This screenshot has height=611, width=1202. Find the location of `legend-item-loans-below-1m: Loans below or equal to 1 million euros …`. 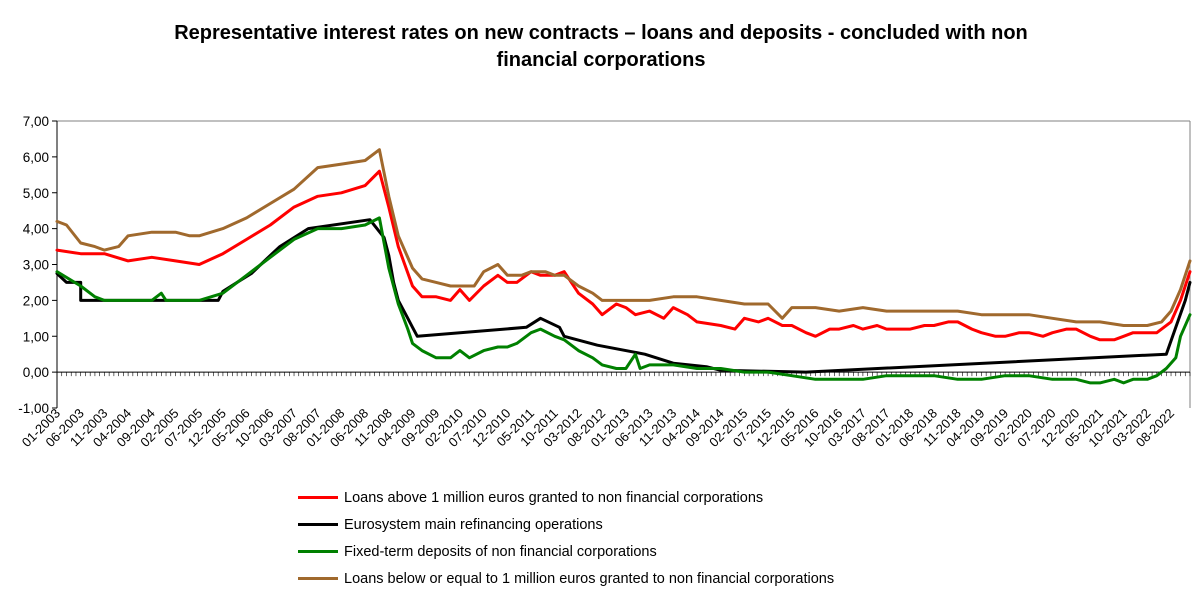

legend-item-loans-below-1m: Loans below or equal to 1 million euros … is located at coordinates (566, 578).